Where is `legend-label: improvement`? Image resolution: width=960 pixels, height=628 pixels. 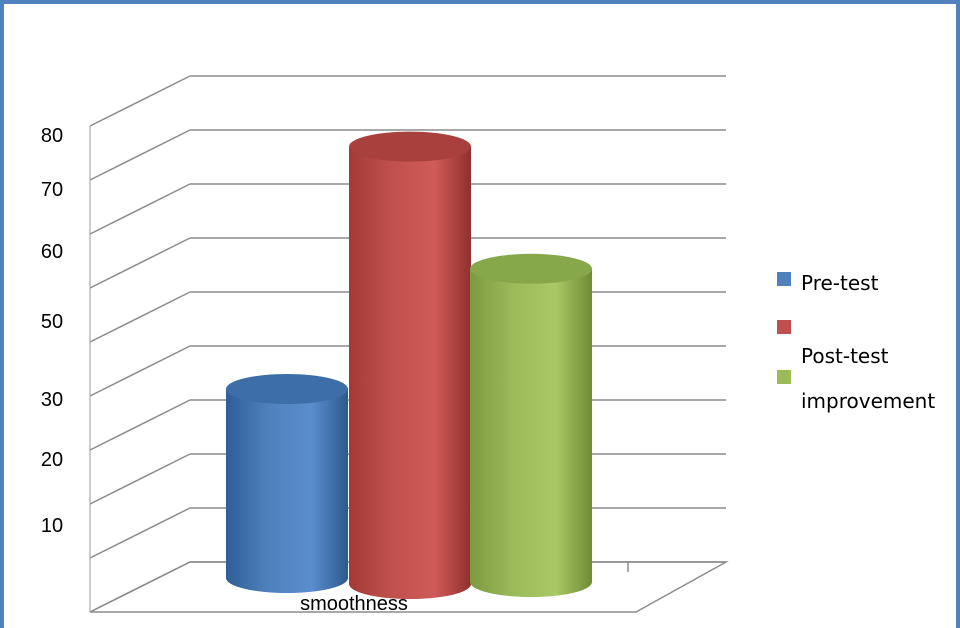
legend-label: improvement is located at coordinates (868, 401).